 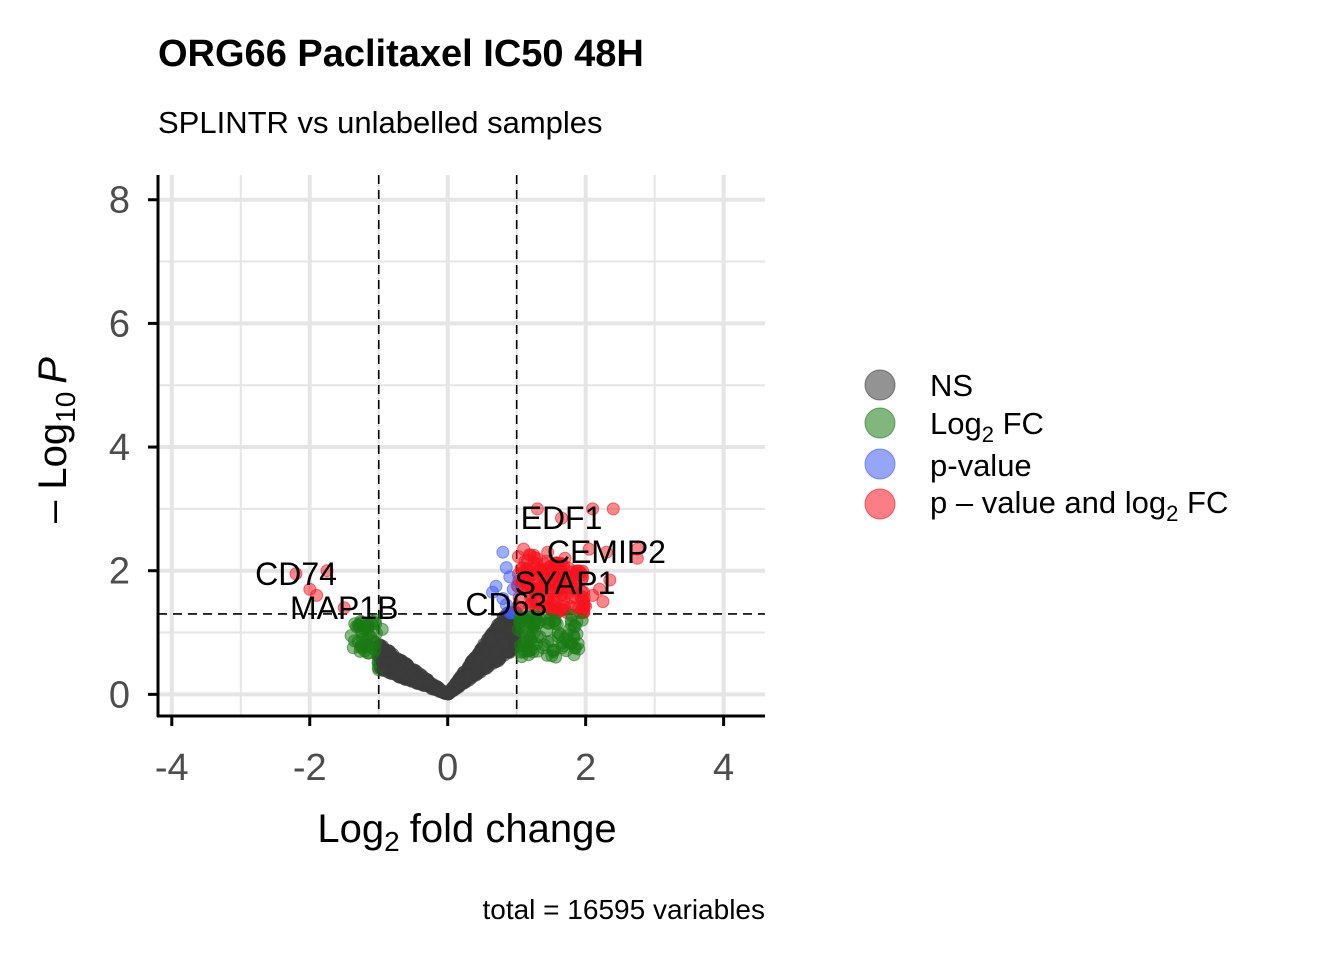 I want to click on y-tick-label: 8, so click(x=119, y=201).